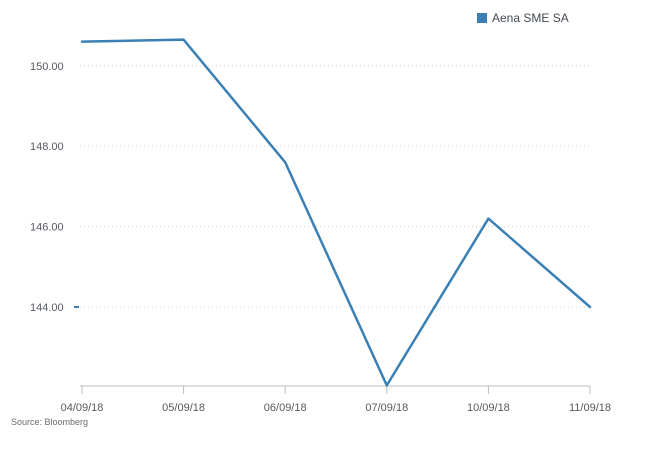  What do you see at coordinates (590, 408) in the screenshot?
I see `x-tick-label: 11/09/18` at bounding box center [590, 408].